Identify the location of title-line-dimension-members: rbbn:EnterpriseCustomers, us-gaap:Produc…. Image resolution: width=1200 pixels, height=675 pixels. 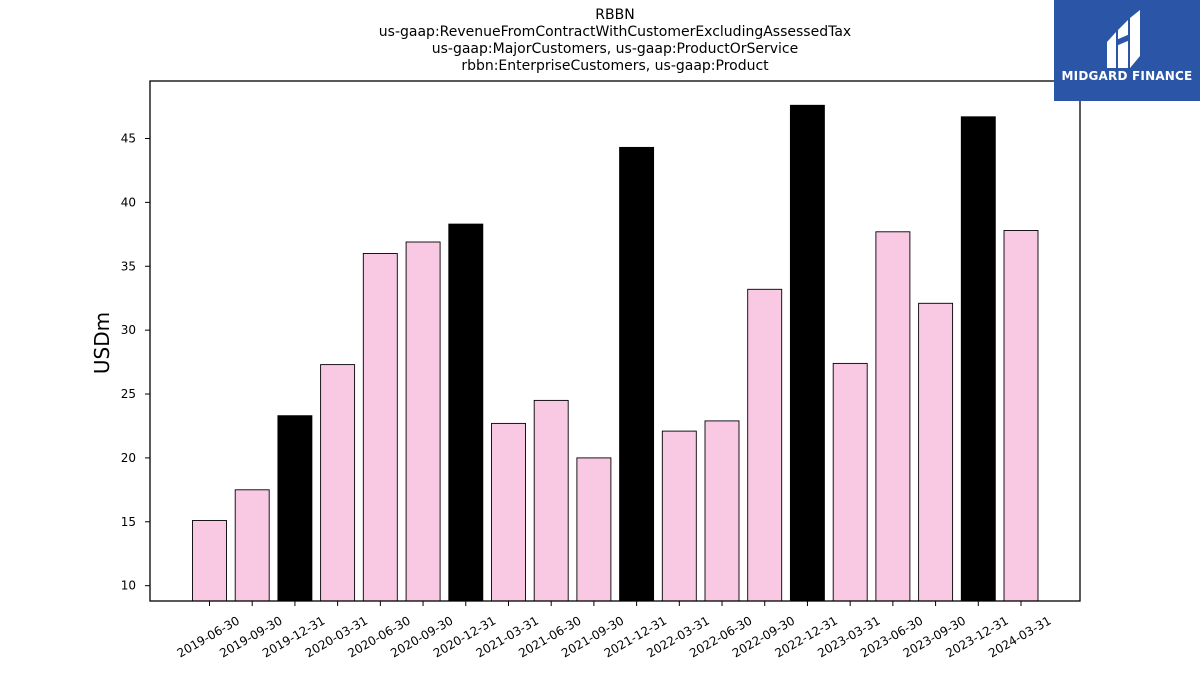
(615, 66).